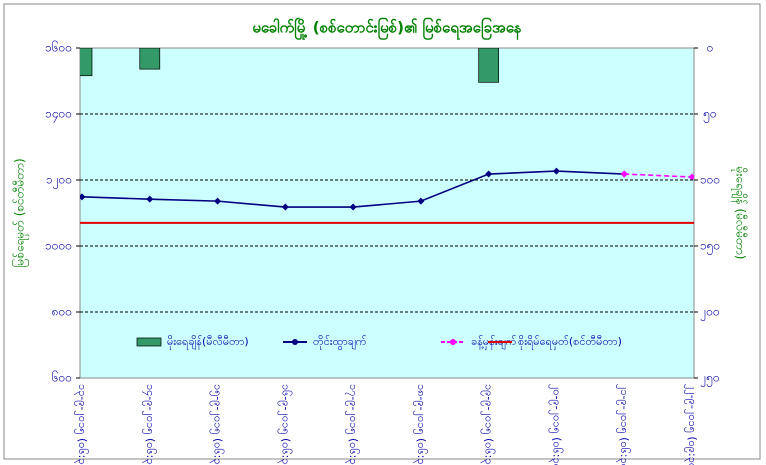 This screenshot has height=465, width=766. What do you see at coordinates (420, 424) in the screenshot?
I see `x-tick-label: ၁၈-၉-၂၀၁၅ (၀၆:၃၀)` at bounding box center [420, 424].